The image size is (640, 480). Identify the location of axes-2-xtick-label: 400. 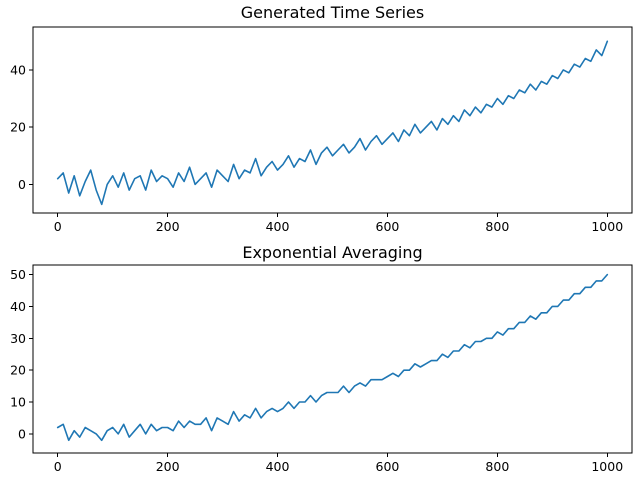
(278, 466).